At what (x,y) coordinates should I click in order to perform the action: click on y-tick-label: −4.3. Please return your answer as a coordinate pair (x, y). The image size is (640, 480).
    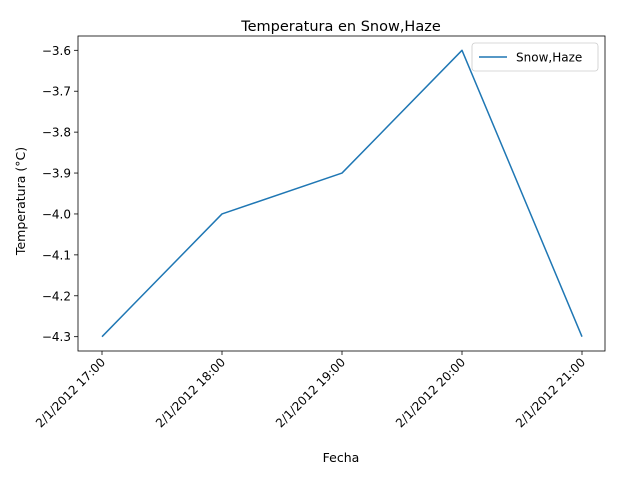
    Looking at the image, I should click on (56, 337).